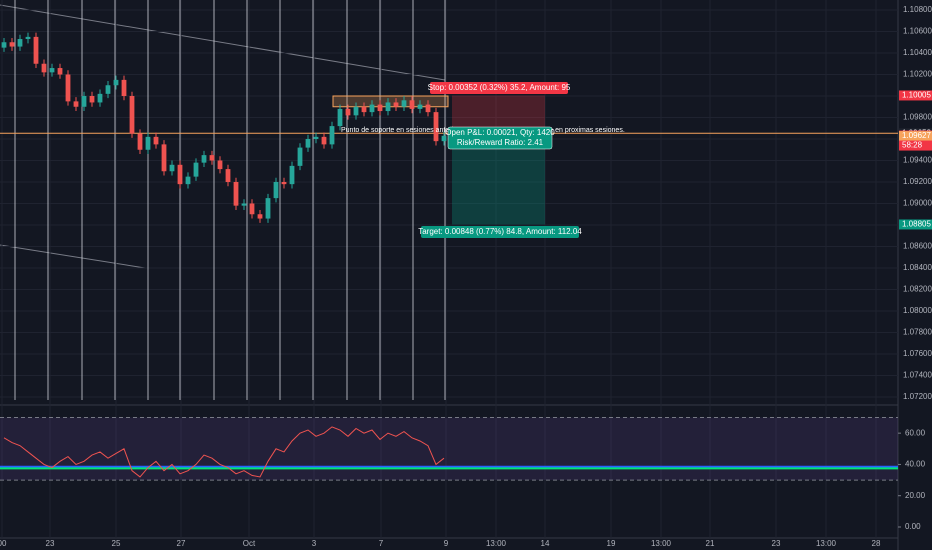 Image resolution: width=932 pixels, height=550 pixels. I want to click on x-tick-label: 21, so click(710, 543).